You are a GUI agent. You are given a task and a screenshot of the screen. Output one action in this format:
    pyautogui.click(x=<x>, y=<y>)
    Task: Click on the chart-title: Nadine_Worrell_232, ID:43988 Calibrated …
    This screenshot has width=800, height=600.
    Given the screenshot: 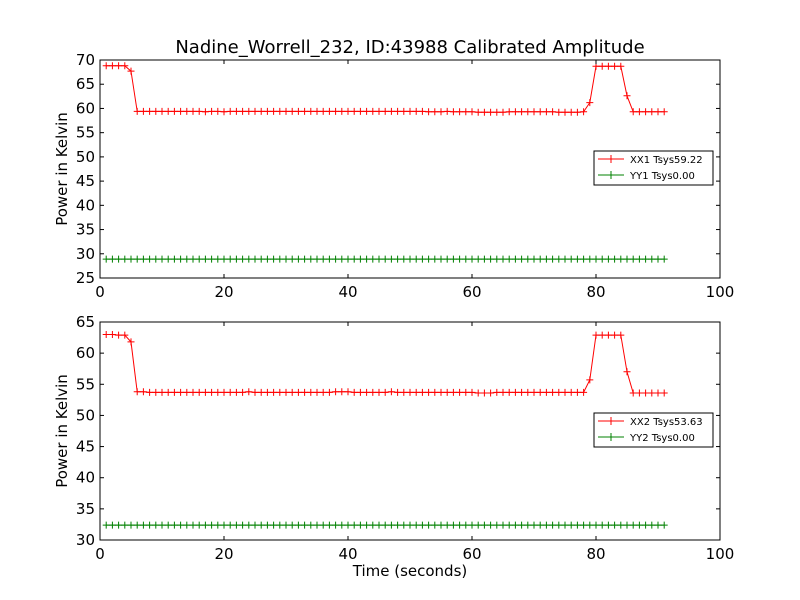 What is the action you would take?
    pyautogui.click(x=409, y=47)
    